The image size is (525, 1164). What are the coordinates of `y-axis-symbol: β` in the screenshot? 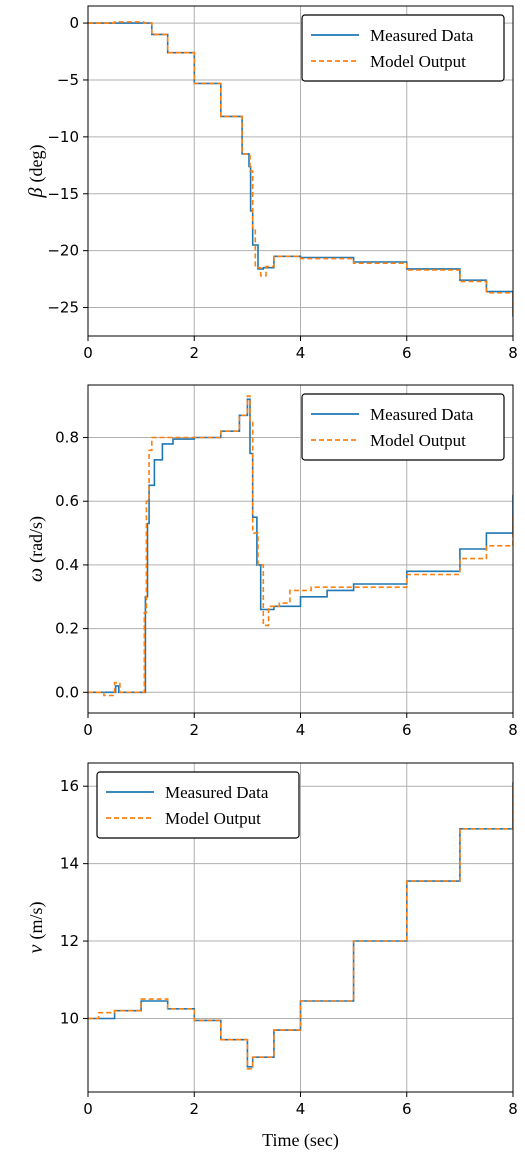 It's located at (36, 191).